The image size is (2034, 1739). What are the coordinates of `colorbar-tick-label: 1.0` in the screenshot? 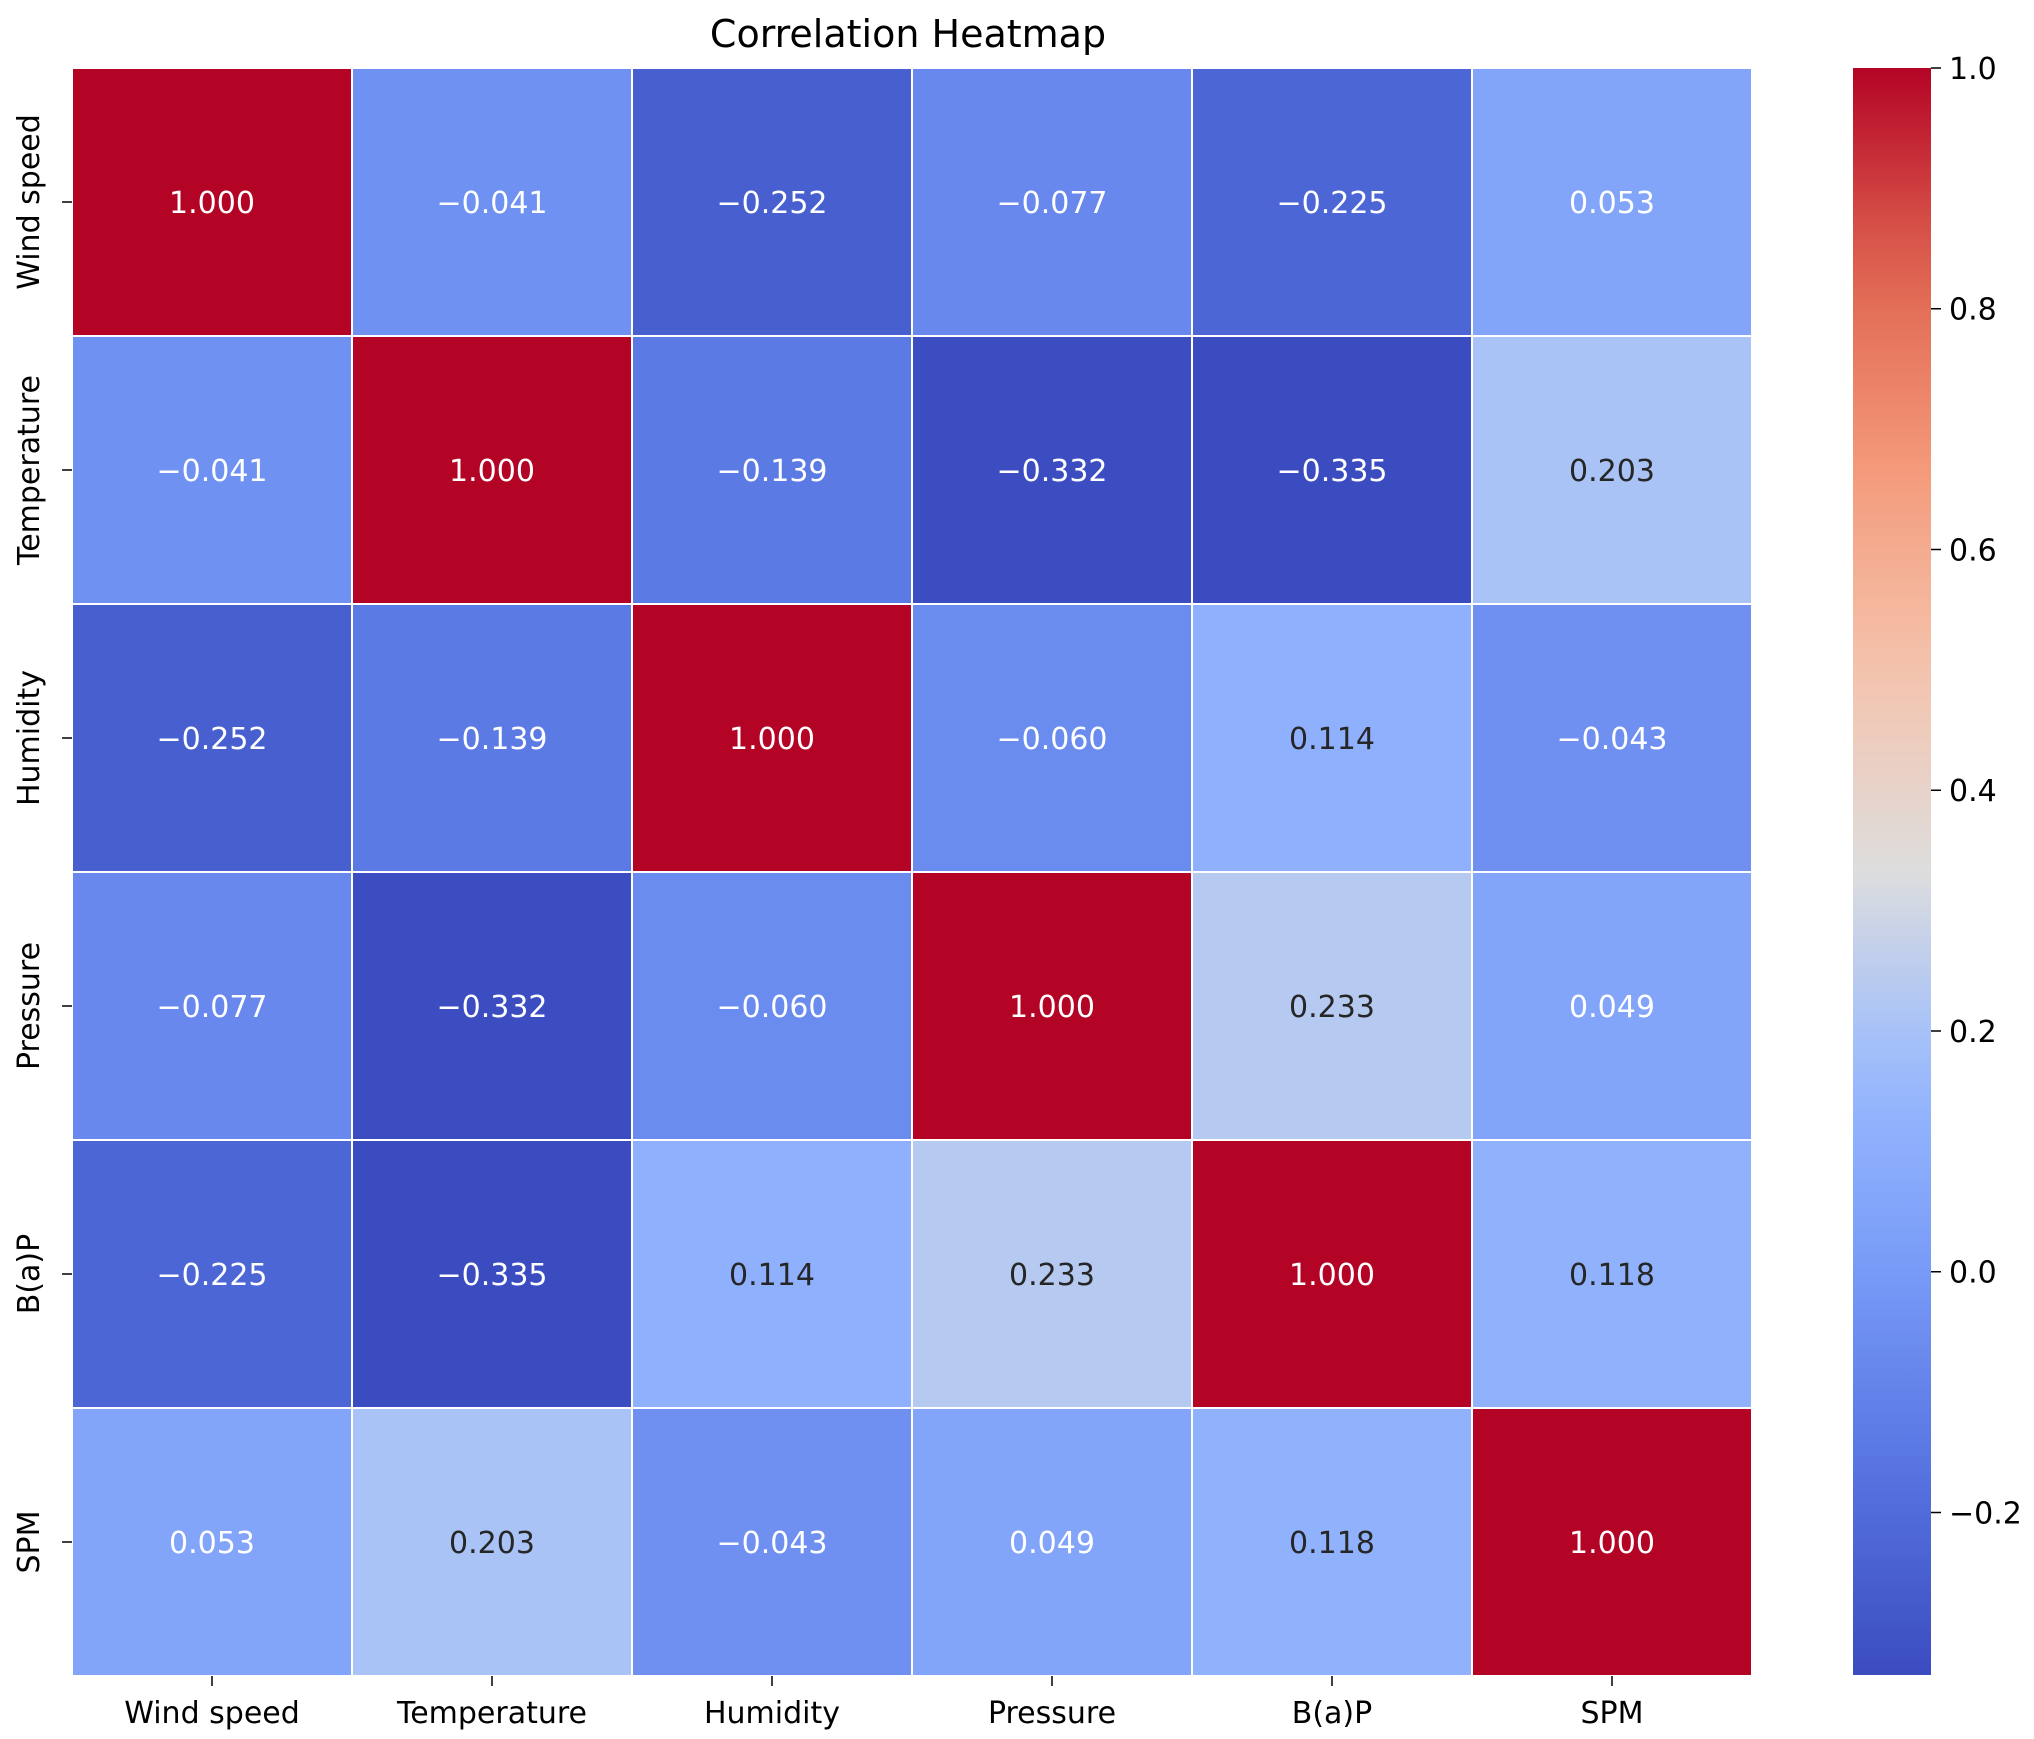 It's located at (1973, 69).